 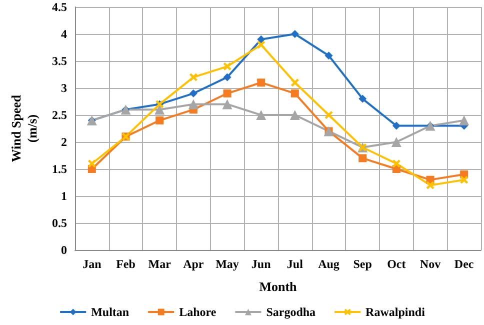 What do you see at coordinates (396, 264) in the screenshot?
I see `x-tick-label: Oct` at bounding box center [396, 264].